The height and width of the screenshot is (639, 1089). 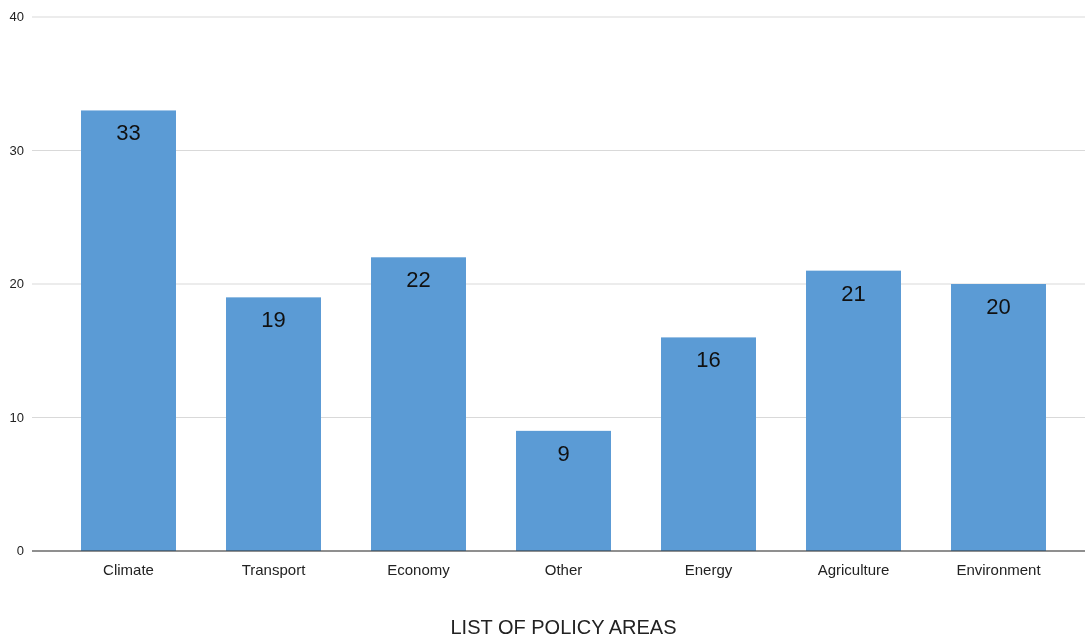 What do you see at coordinates (708, 569) in the screenshot?
I see `x-tick-label: Energy` at bounding box center [708, 569].